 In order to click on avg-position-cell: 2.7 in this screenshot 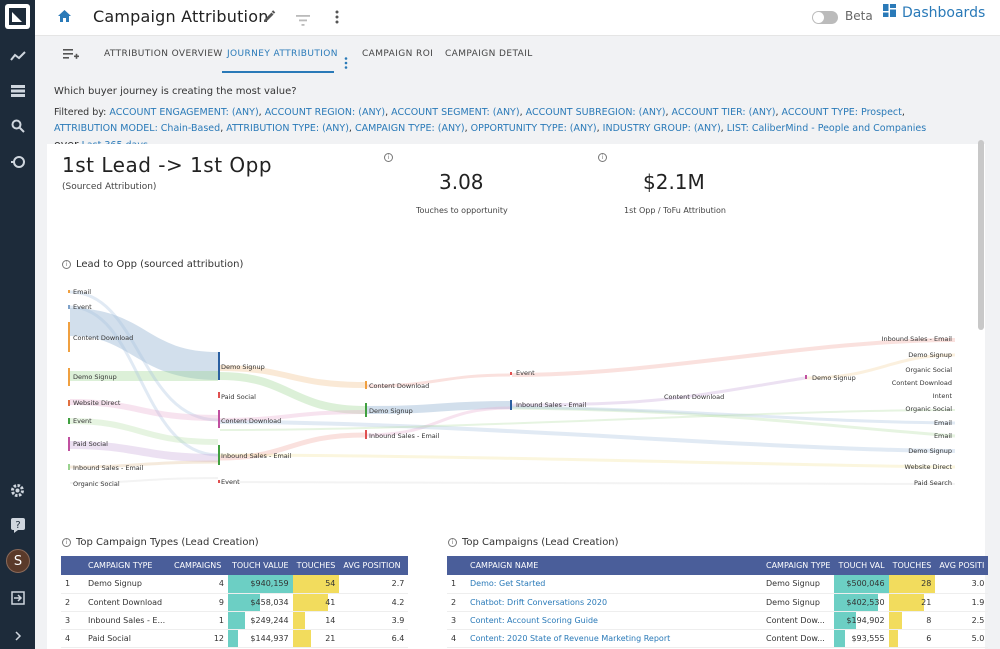, I will do `click(374, 584)`.